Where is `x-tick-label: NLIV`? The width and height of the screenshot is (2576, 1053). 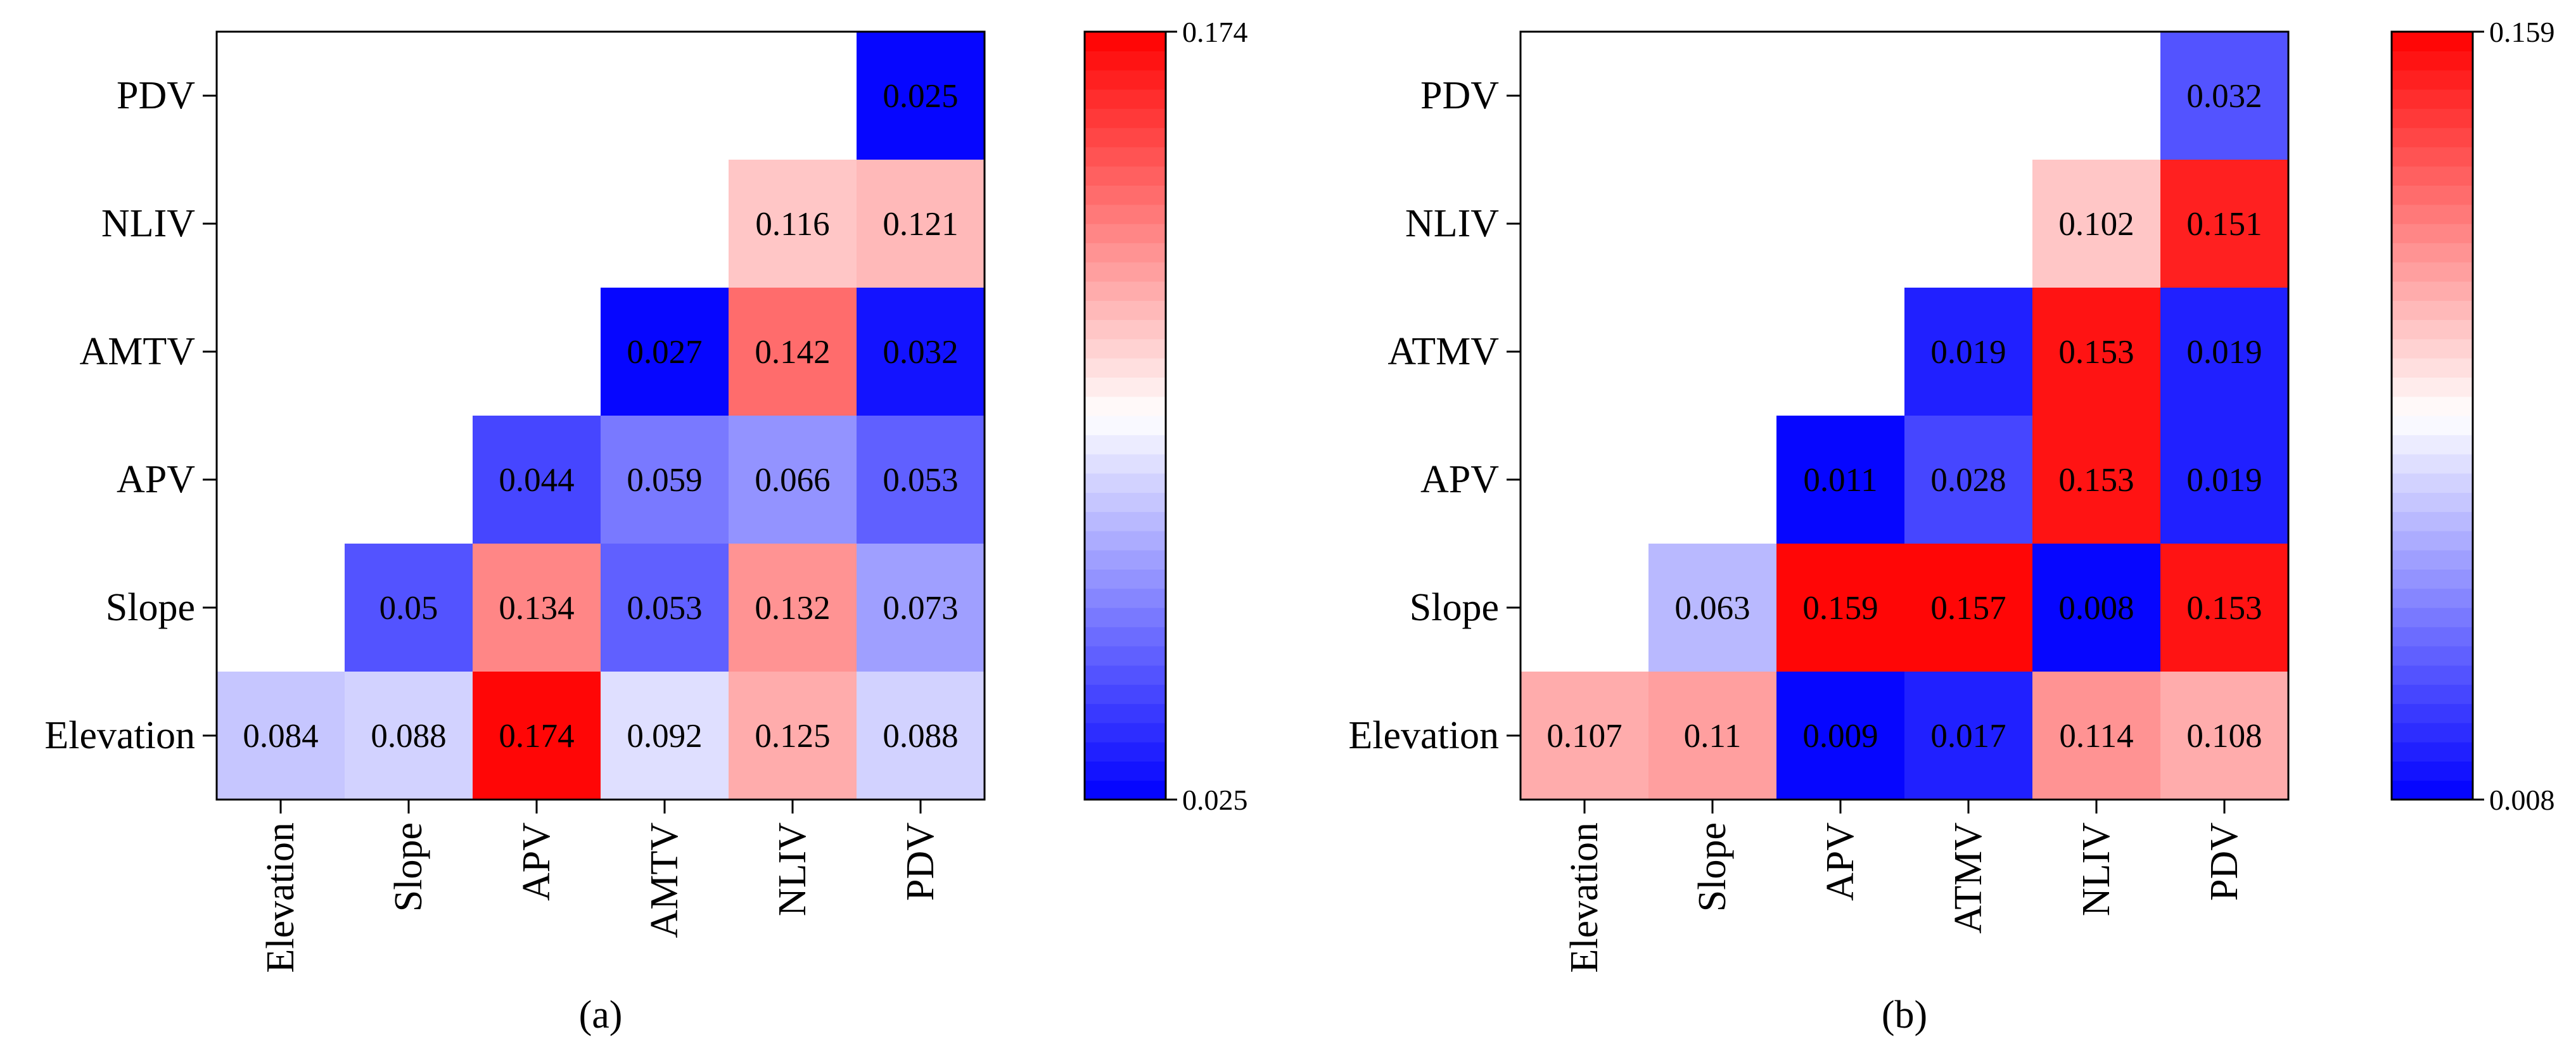
x-tick-label: NLIV is located at coordinates (792, 869).